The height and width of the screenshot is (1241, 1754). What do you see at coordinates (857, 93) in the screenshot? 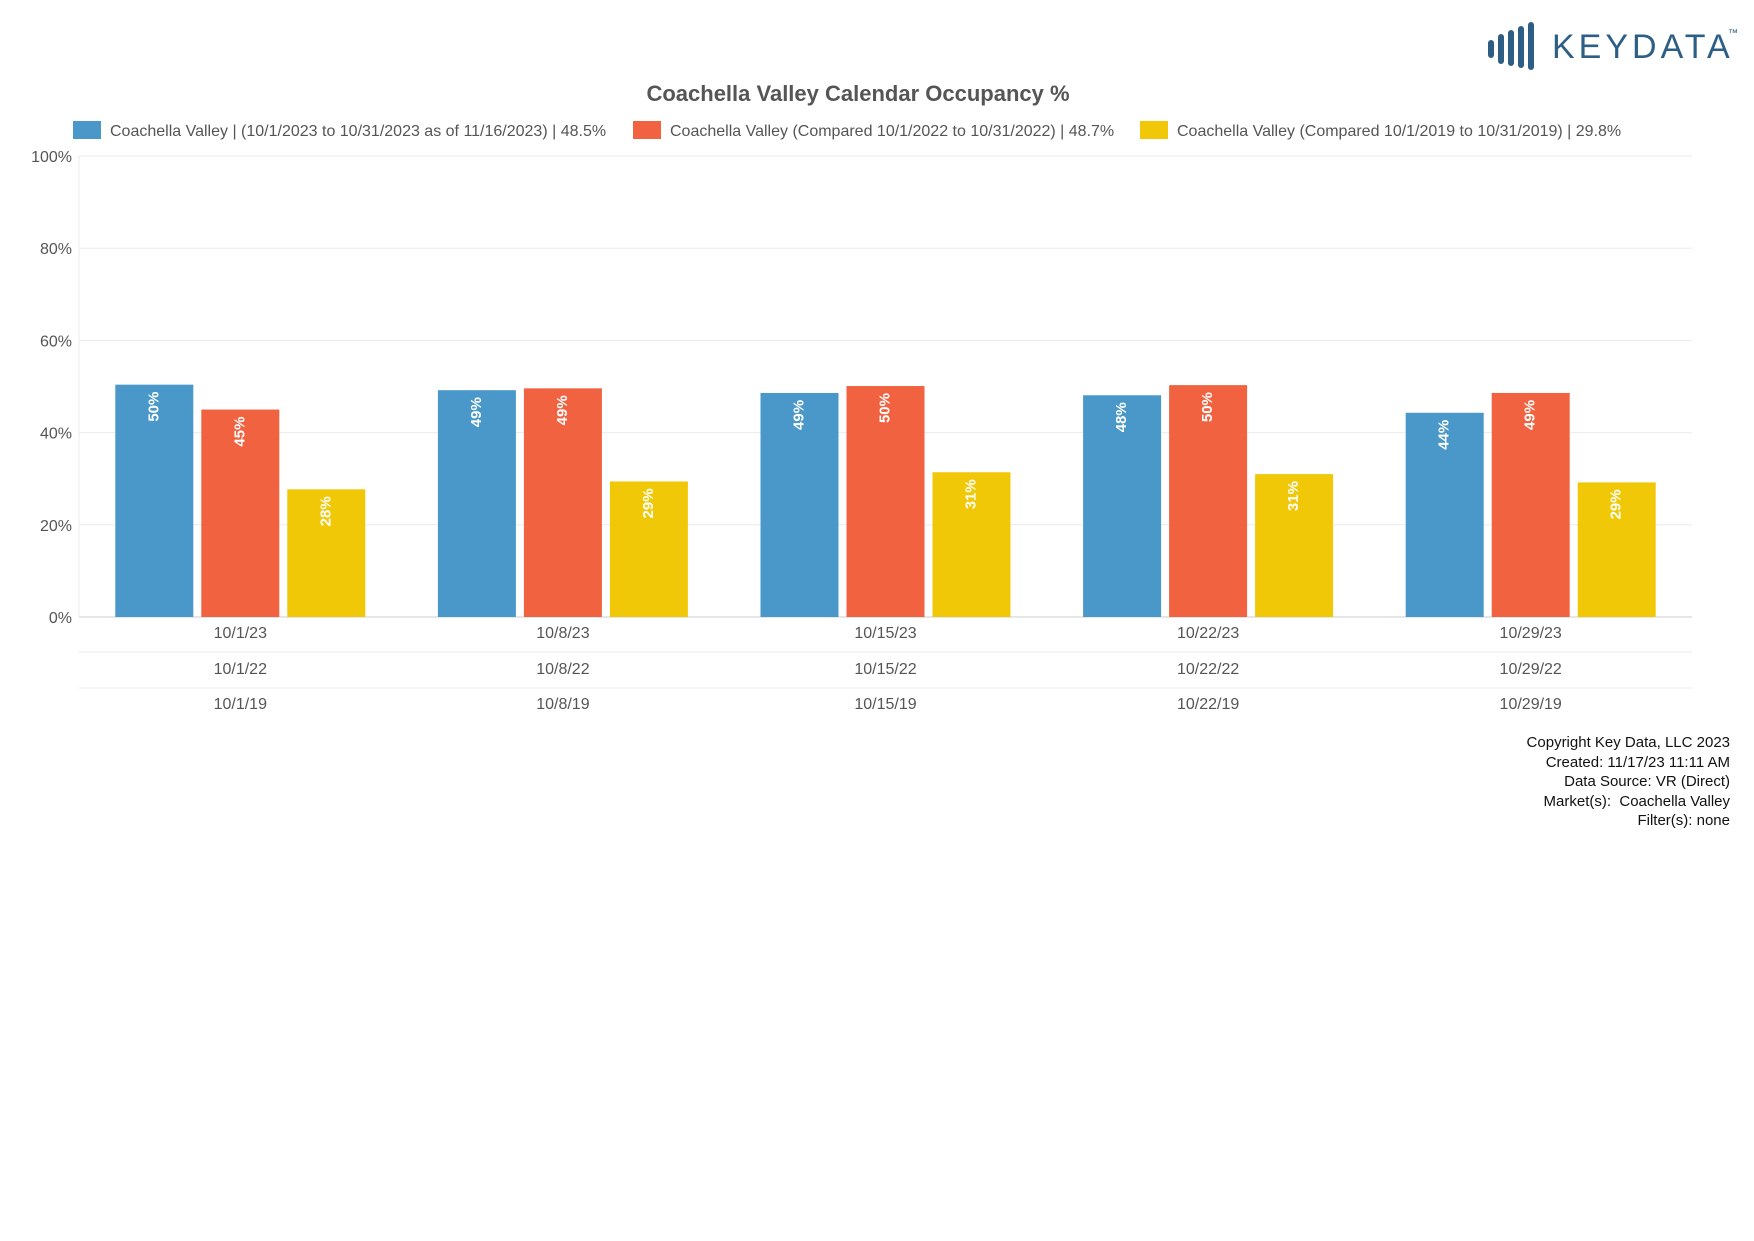
I see `chart-title: Coachella Valley Calendar Occupancy %` at bounding box center [857, 93].